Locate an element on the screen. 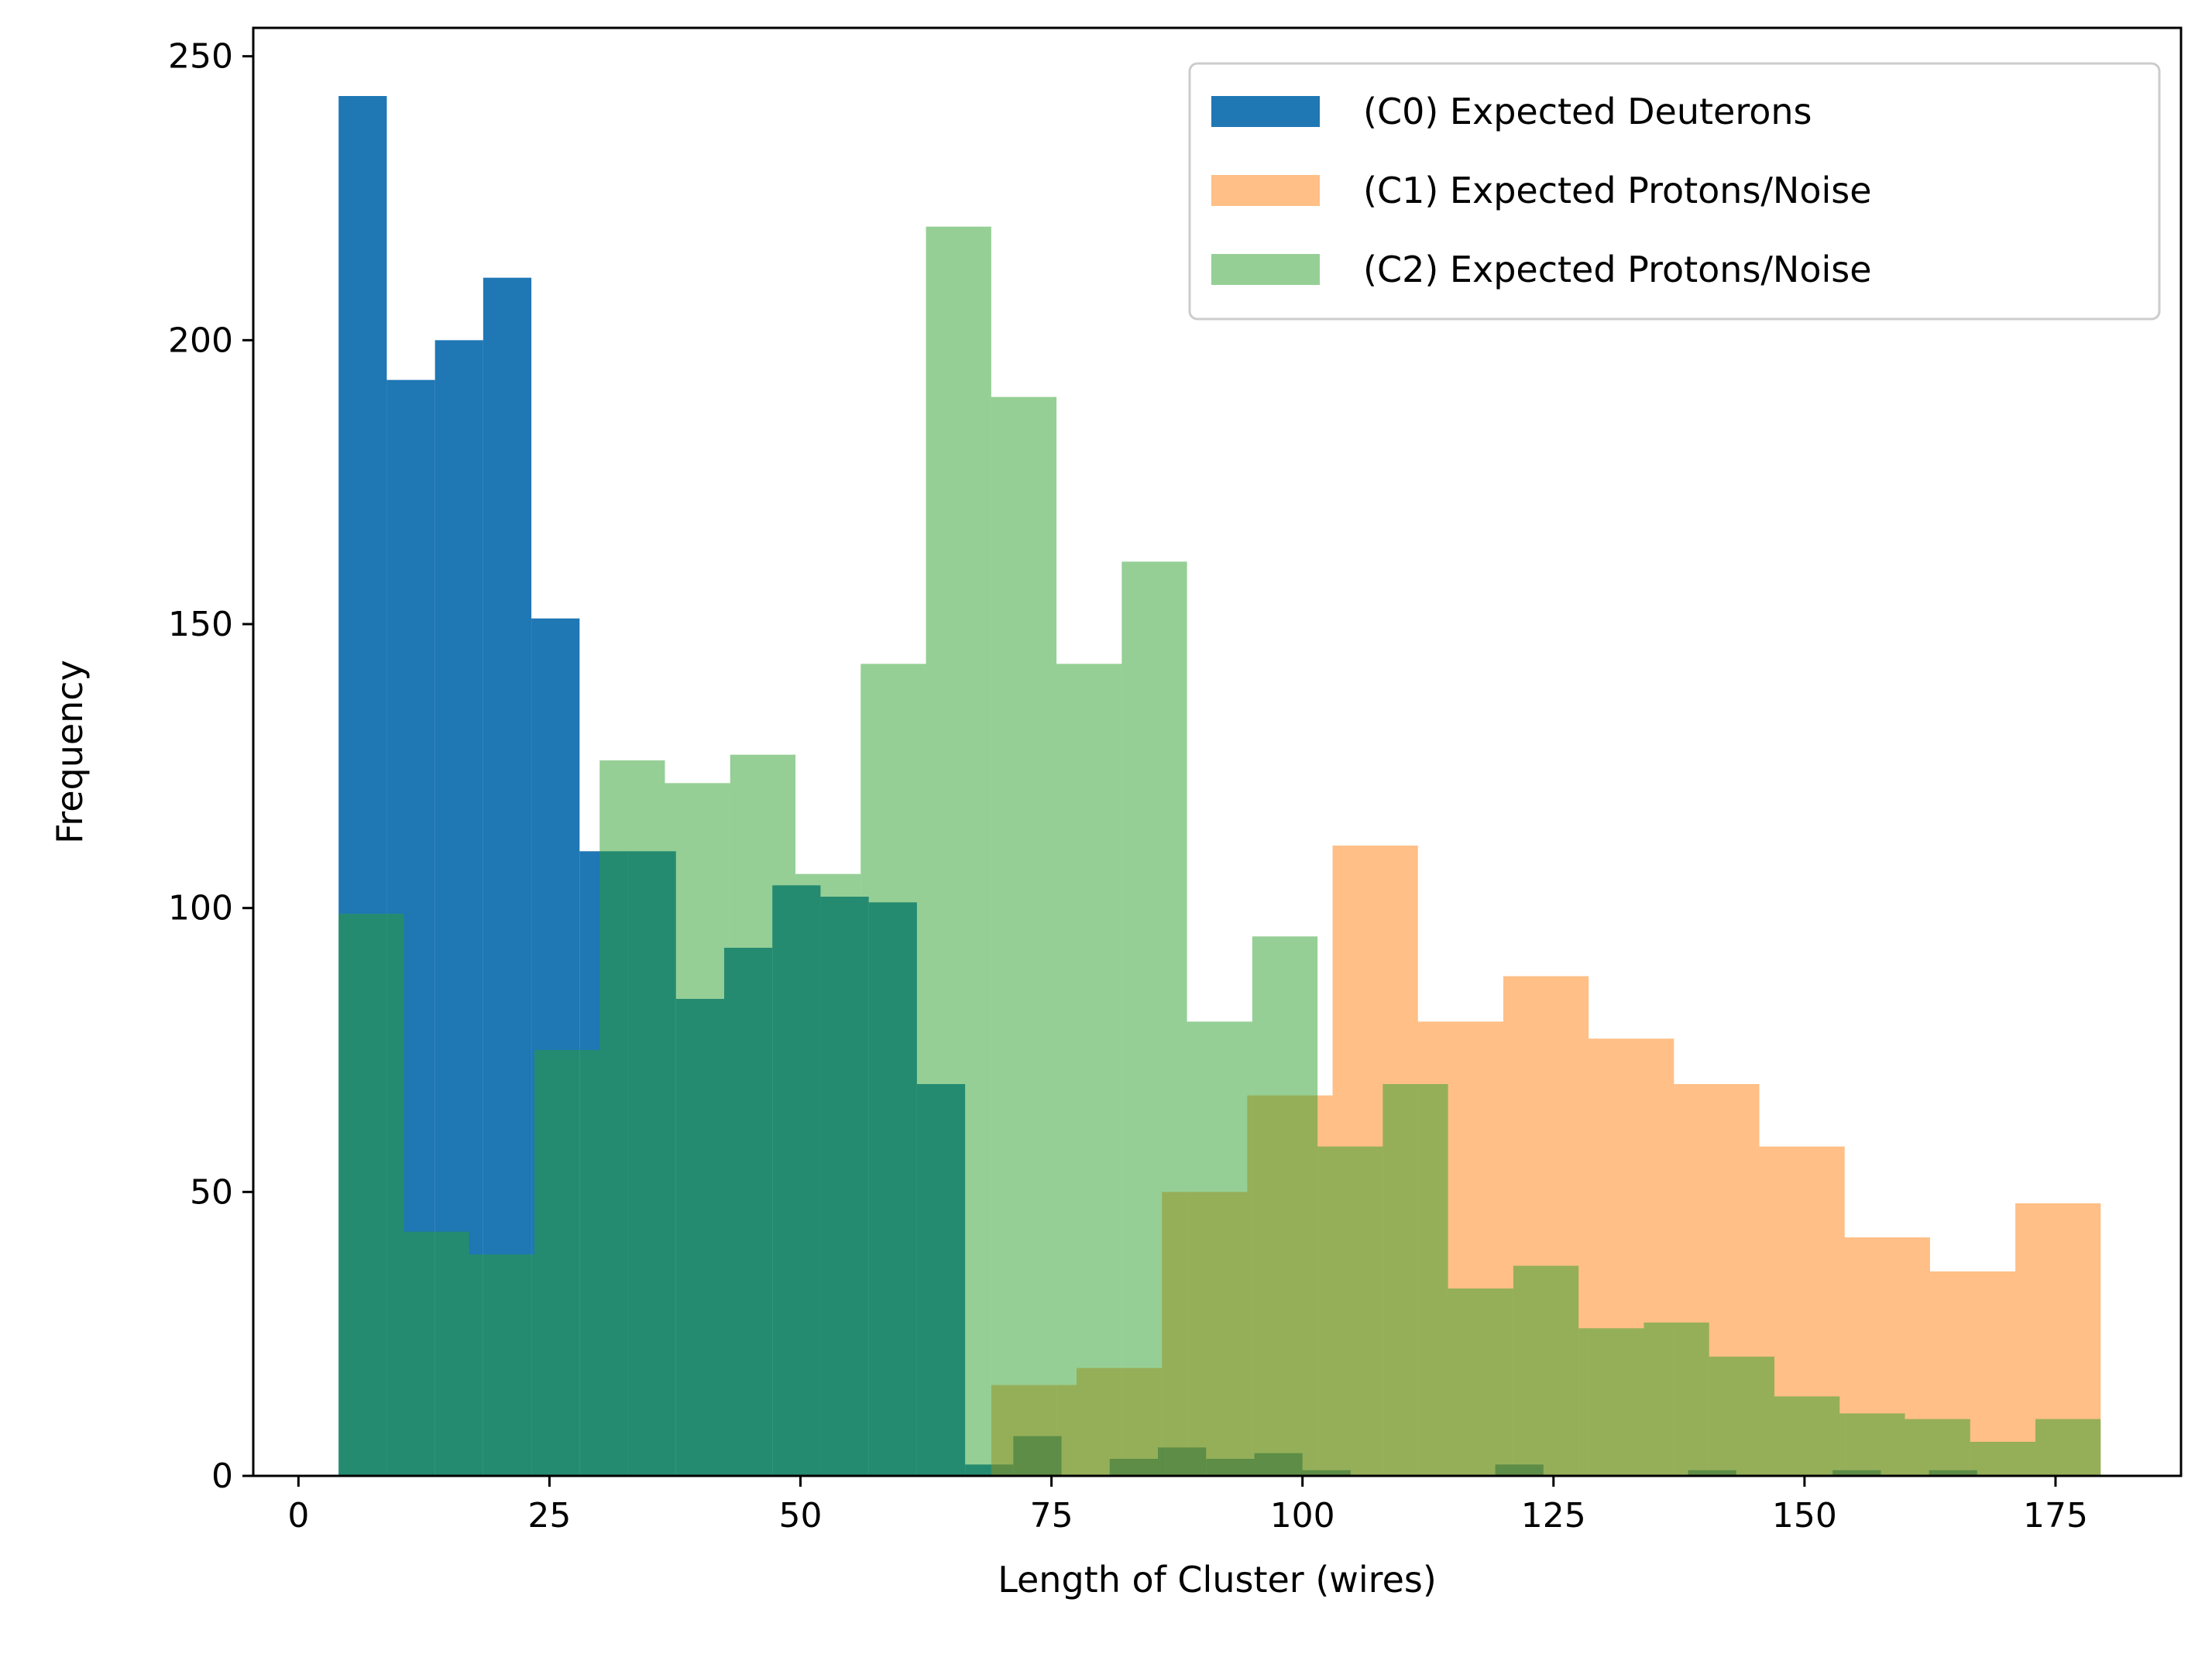  y-tick-label: 0 is located at coordinates (222, 1476).